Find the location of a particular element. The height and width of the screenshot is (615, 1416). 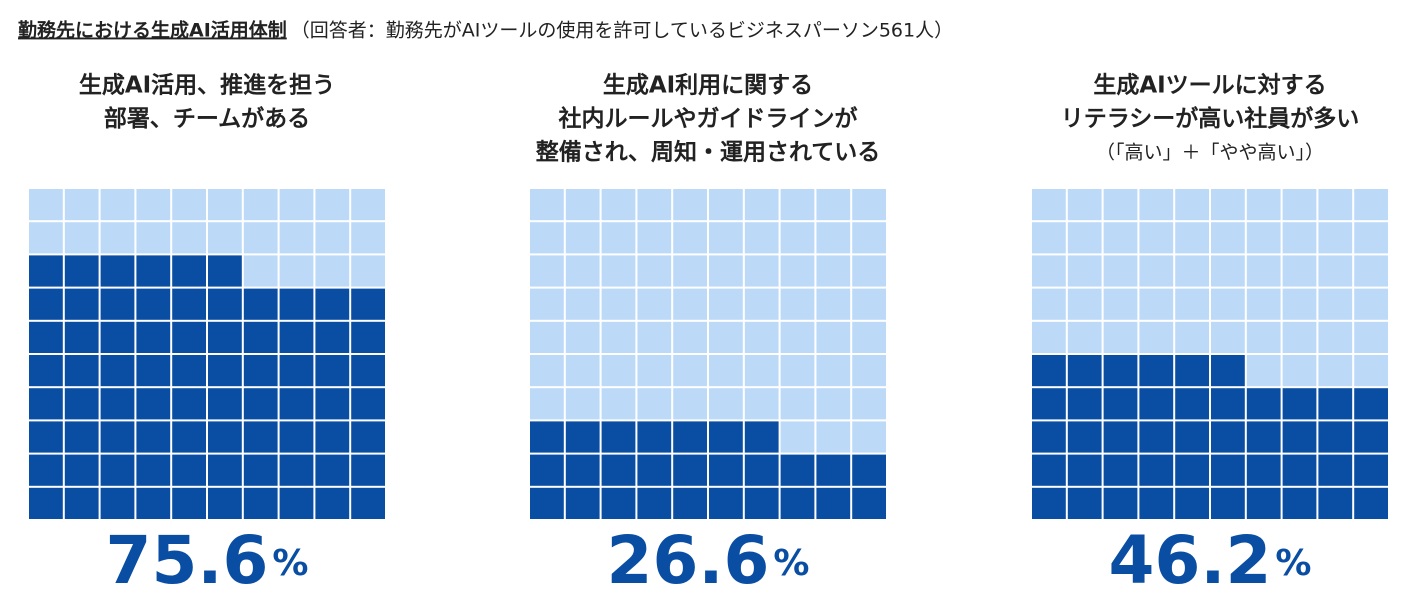

panel-title: 社内ルールやガイドラインが is located at coordinates (708, 118).